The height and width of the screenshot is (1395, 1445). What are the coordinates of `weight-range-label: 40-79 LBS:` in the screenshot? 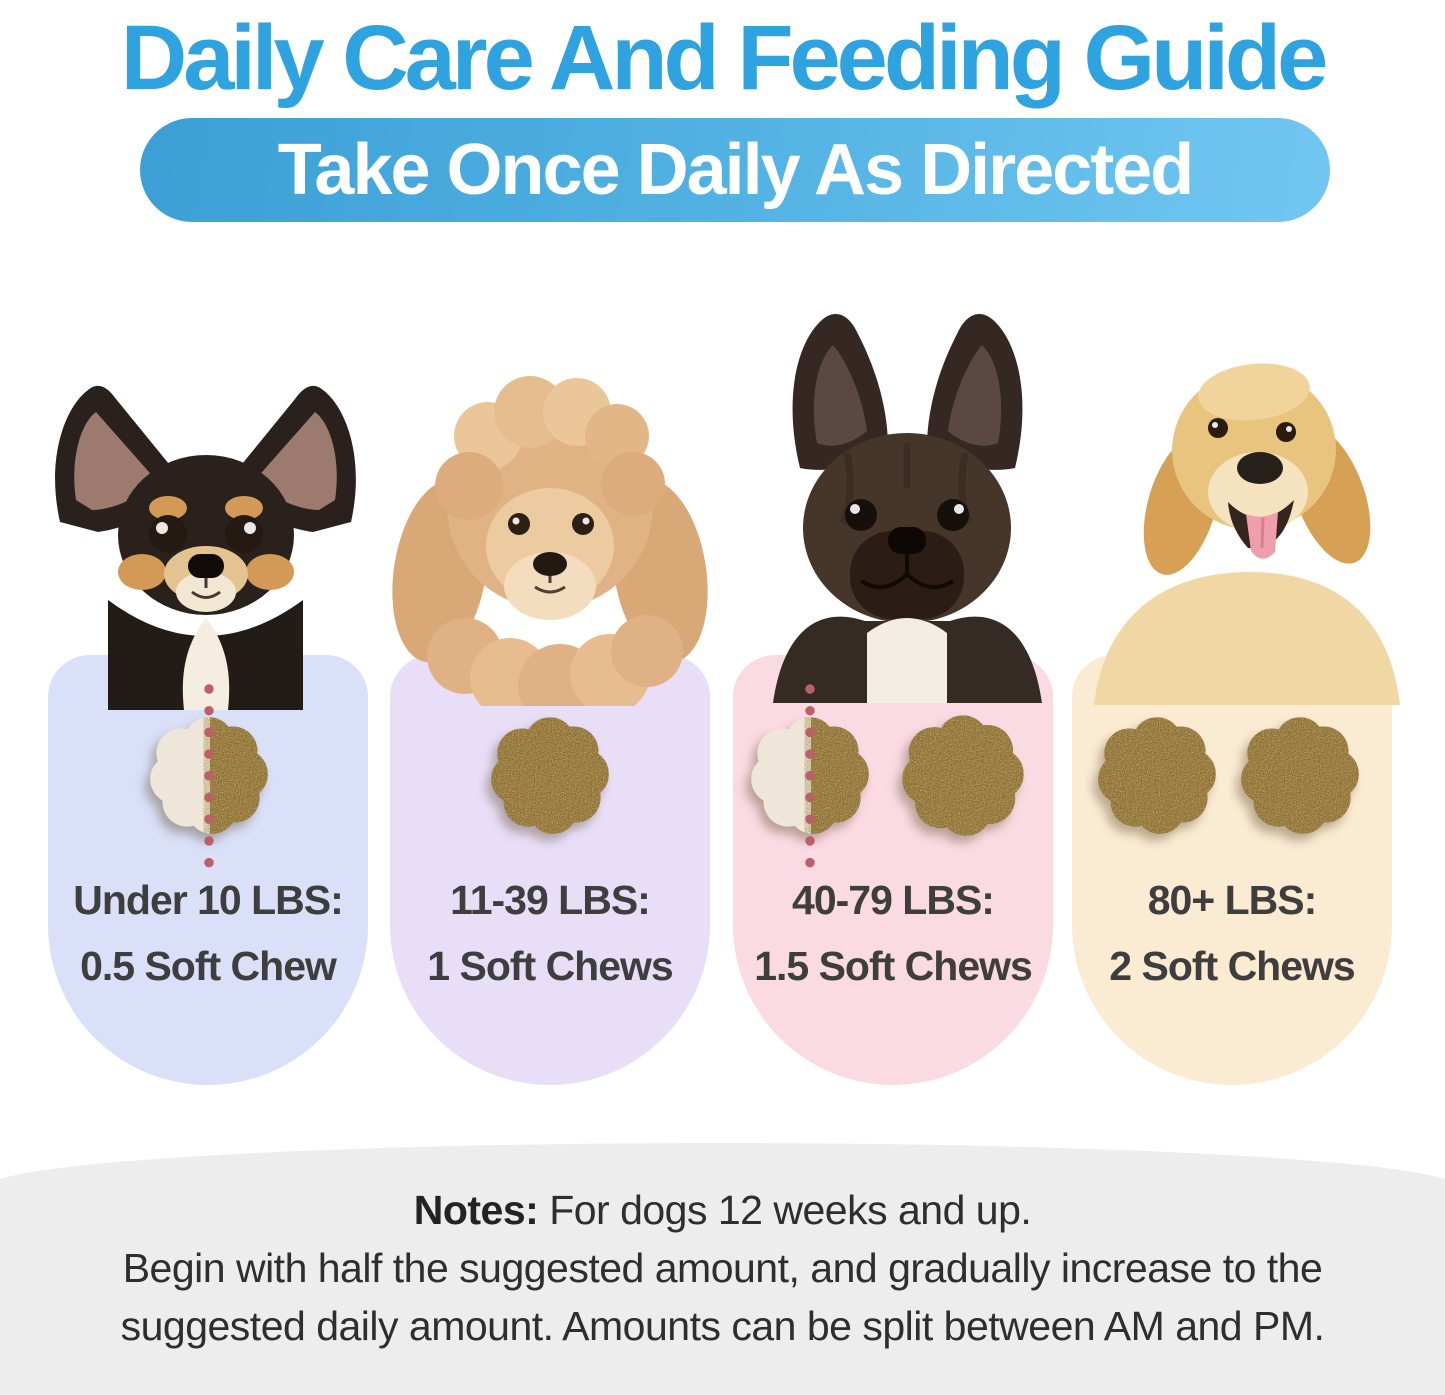 It's located at (893, 900).